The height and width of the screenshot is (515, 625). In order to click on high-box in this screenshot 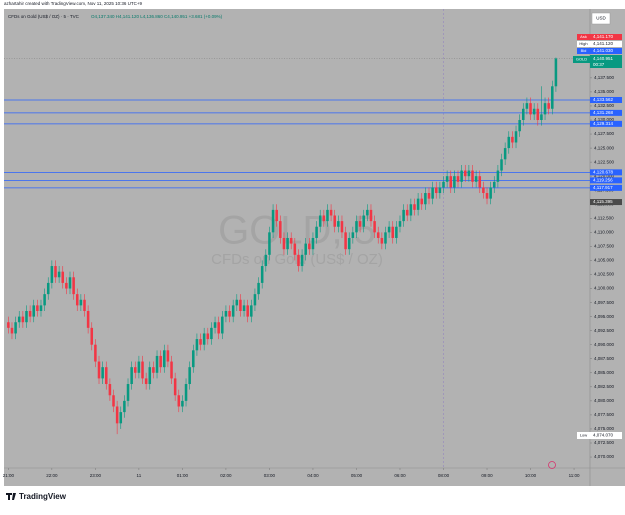, I will do `click(606, 44)`.